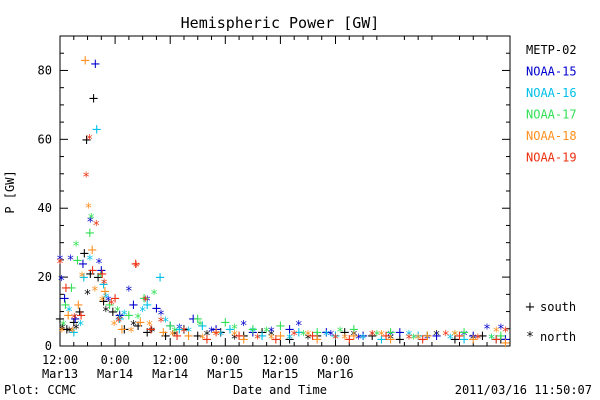 The width and height of the screenshot is (600, 400). What do you see at coordinates (45, 277) in the screenshot?
I see `y-tick-label: 20` at bounding box center [45, 277].